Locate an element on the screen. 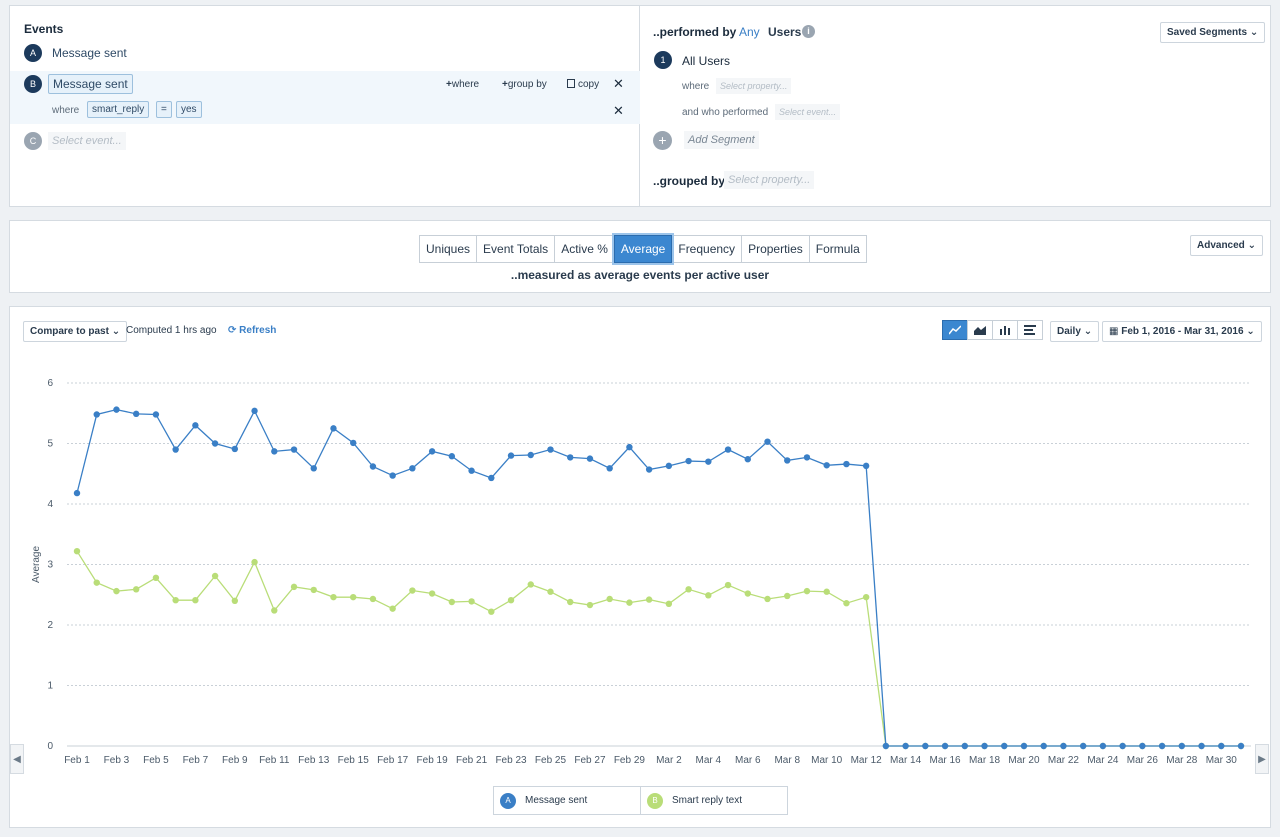 The image size is (1280, 837). add-segment-button: Add Segment is located at coordinates (721, 140).